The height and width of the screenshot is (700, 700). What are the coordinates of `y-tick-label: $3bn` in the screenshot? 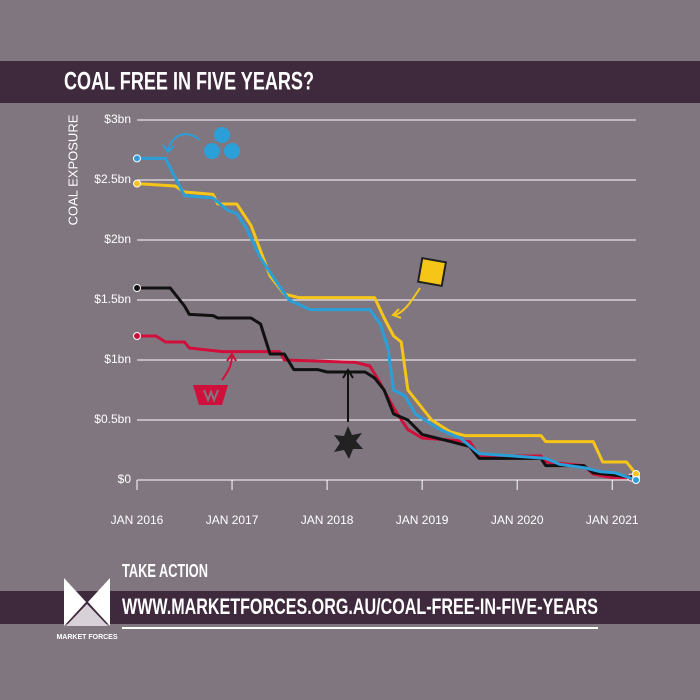 It's located at (117, 119).